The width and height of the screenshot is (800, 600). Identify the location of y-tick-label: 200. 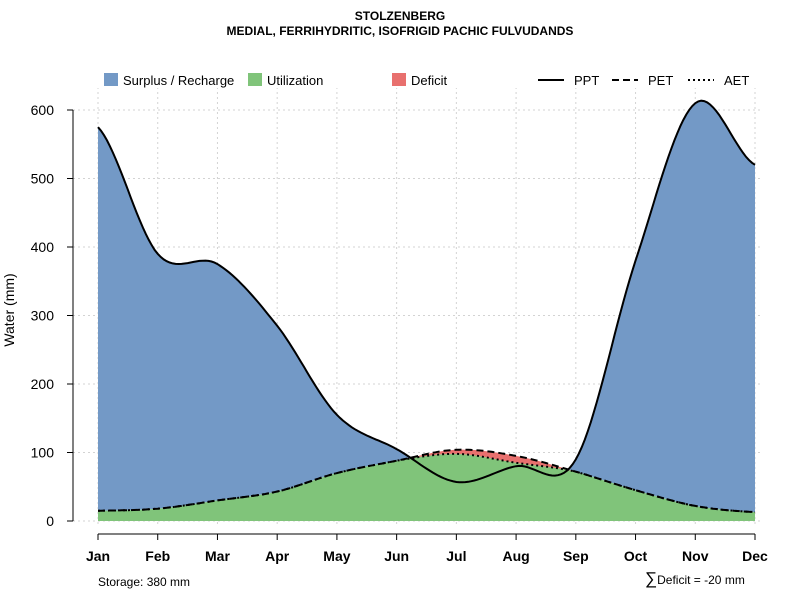
(43, 384).